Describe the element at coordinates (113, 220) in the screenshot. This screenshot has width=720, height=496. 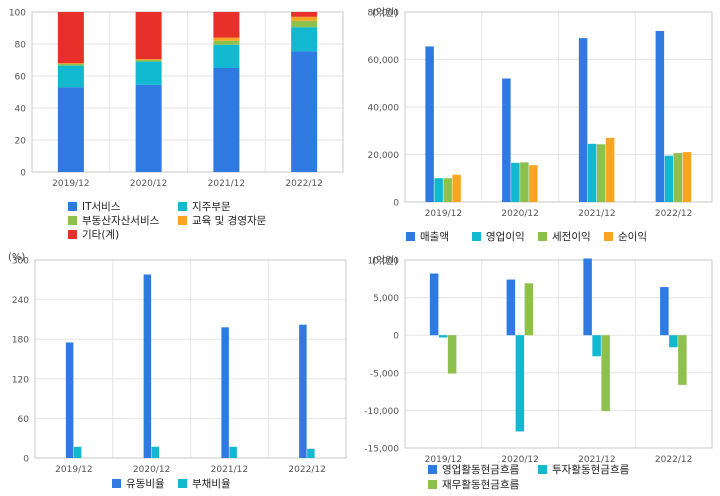
I see `legend-item-real-estate: 부동산자산서비스` at that location.